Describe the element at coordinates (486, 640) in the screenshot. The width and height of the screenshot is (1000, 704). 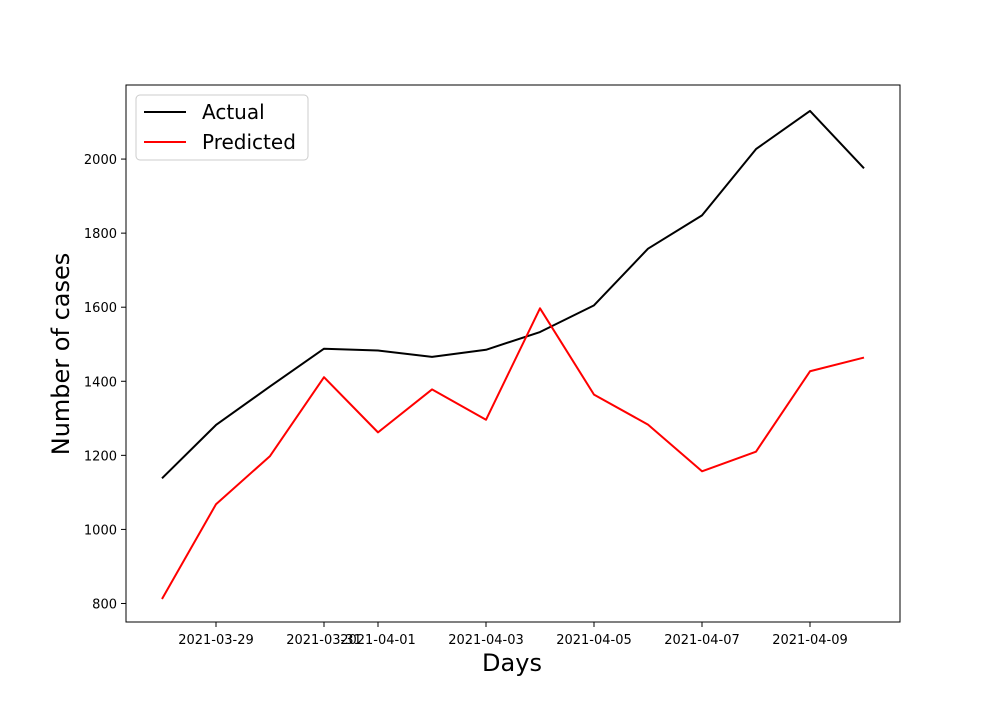
I see `x-tick-label: 2021-04-03` at that location.